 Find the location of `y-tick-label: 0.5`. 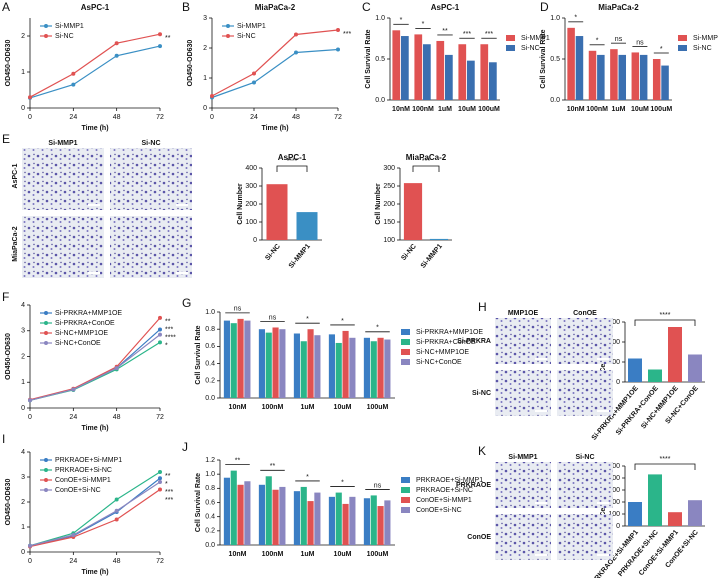

y-tick-label: 0.5 is located at coordinates (380, 59).